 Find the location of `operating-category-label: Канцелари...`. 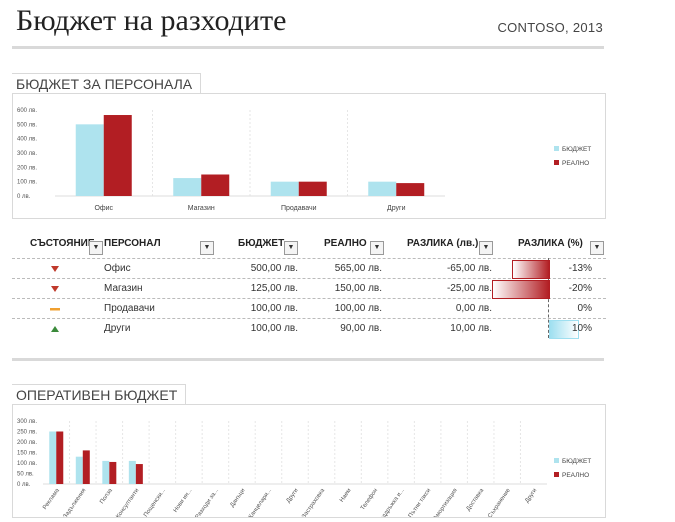

operating-category-label: Канцелари... is located at coordinates (260, 502).